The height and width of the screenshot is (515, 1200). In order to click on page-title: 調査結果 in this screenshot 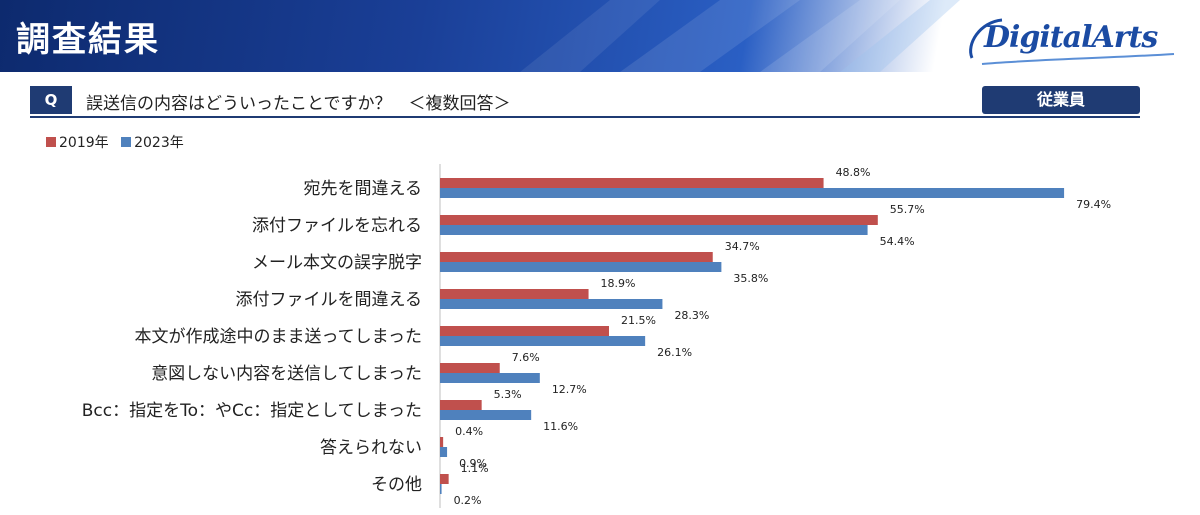, I will do `click(88, 40)`.